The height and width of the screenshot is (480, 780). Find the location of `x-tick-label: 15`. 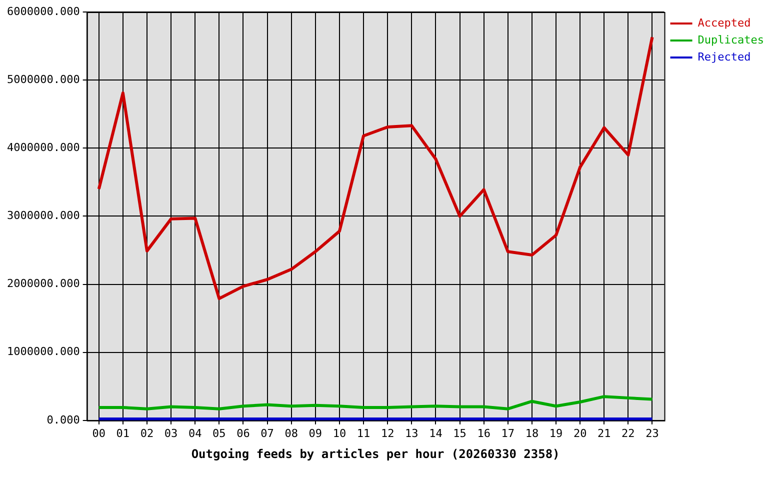

x-tick-label: 15 is located at coordinates (459, 433).